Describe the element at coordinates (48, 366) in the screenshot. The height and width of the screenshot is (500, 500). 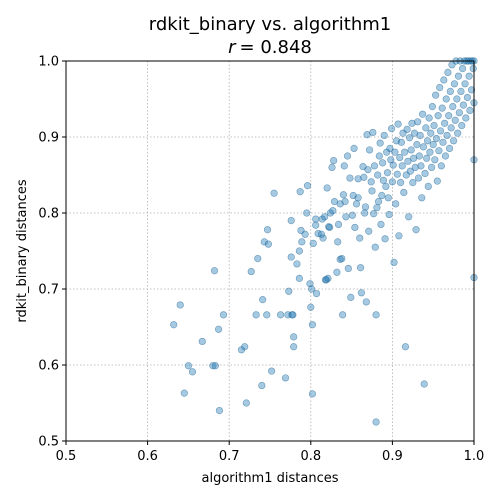
I see `y-tick-label: 0.6` at that location.